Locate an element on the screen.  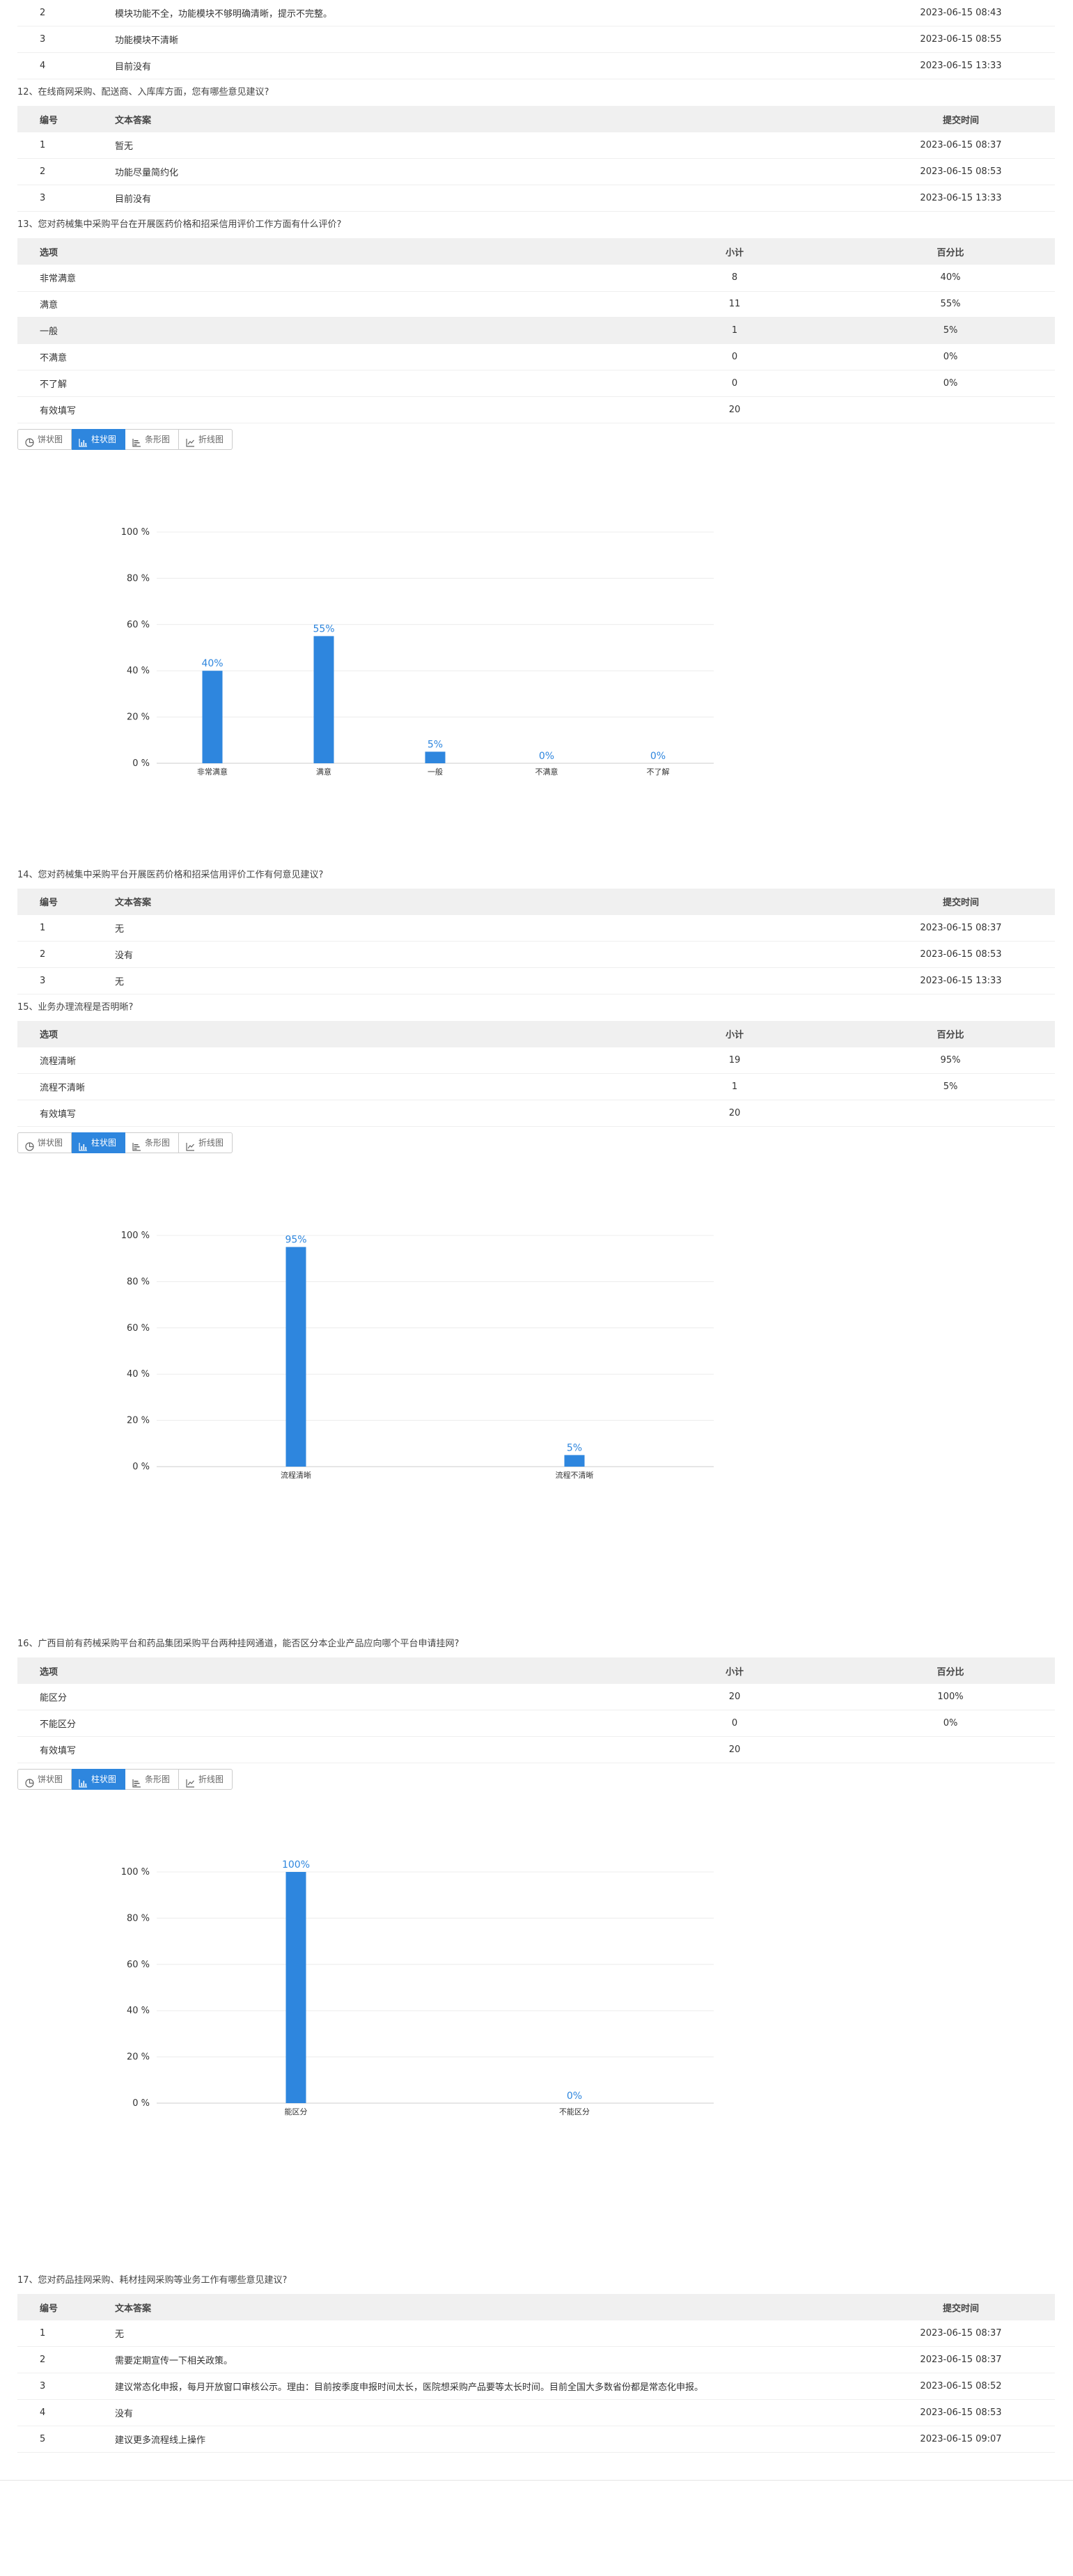
table-row: 流程清晰 19 95% is located at coordinates (536, 1061).